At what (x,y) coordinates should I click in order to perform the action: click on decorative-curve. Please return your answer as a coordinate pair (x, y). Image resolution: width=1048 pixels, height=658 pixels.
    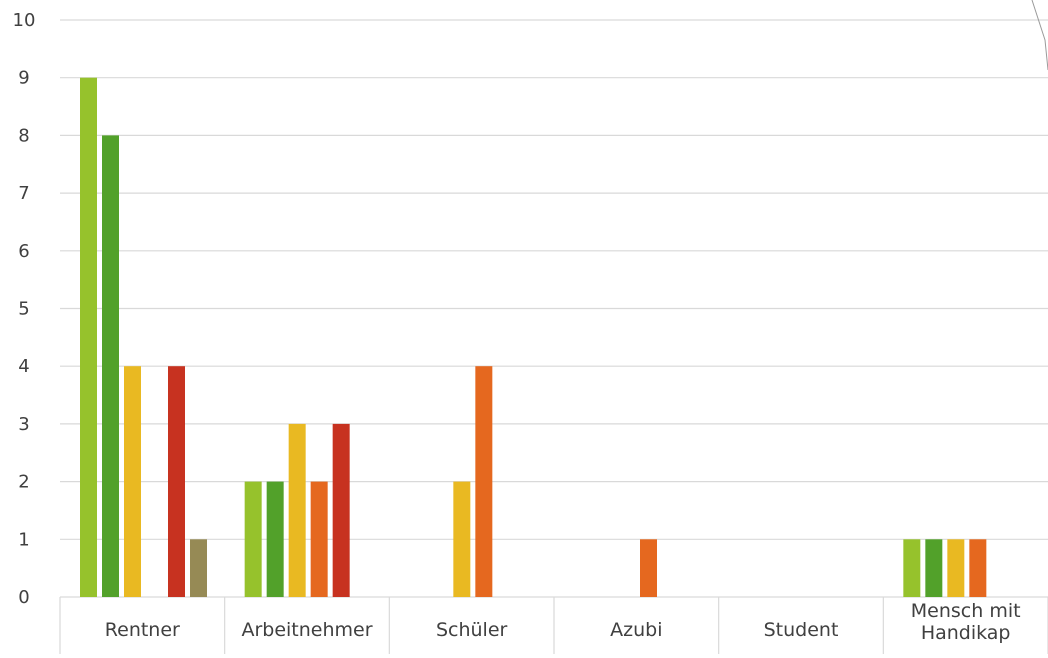
    Looking at the image, I should click on (1039, 35).